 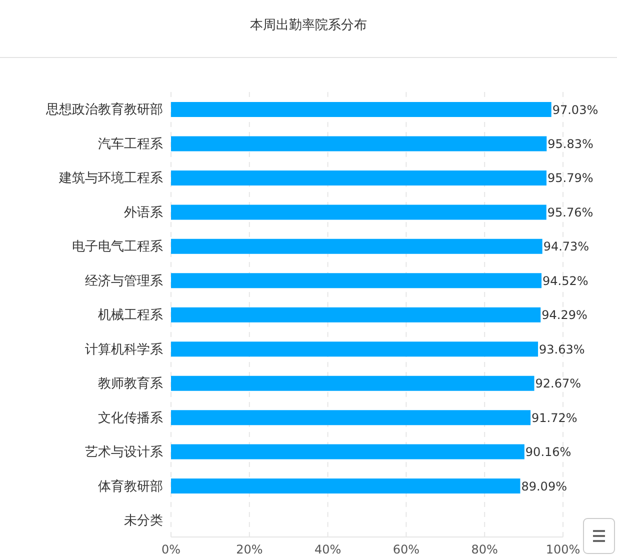 What do you see at coordinates (555, 417) in the screenshot?
I see `data-label: 91.72%` at bounding box center [555, 417].